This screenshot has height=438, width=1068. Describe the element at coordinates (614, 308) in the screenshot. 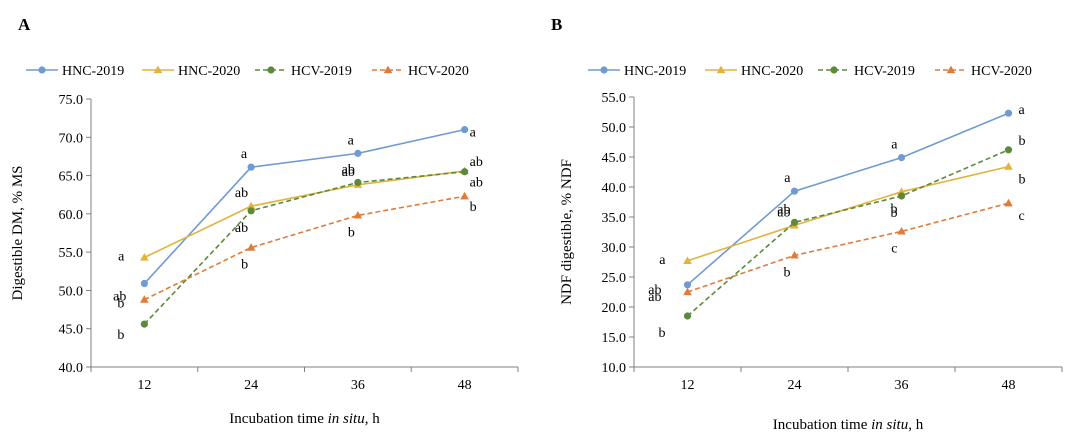

I see `y-tick-label: 20.0` at that location.